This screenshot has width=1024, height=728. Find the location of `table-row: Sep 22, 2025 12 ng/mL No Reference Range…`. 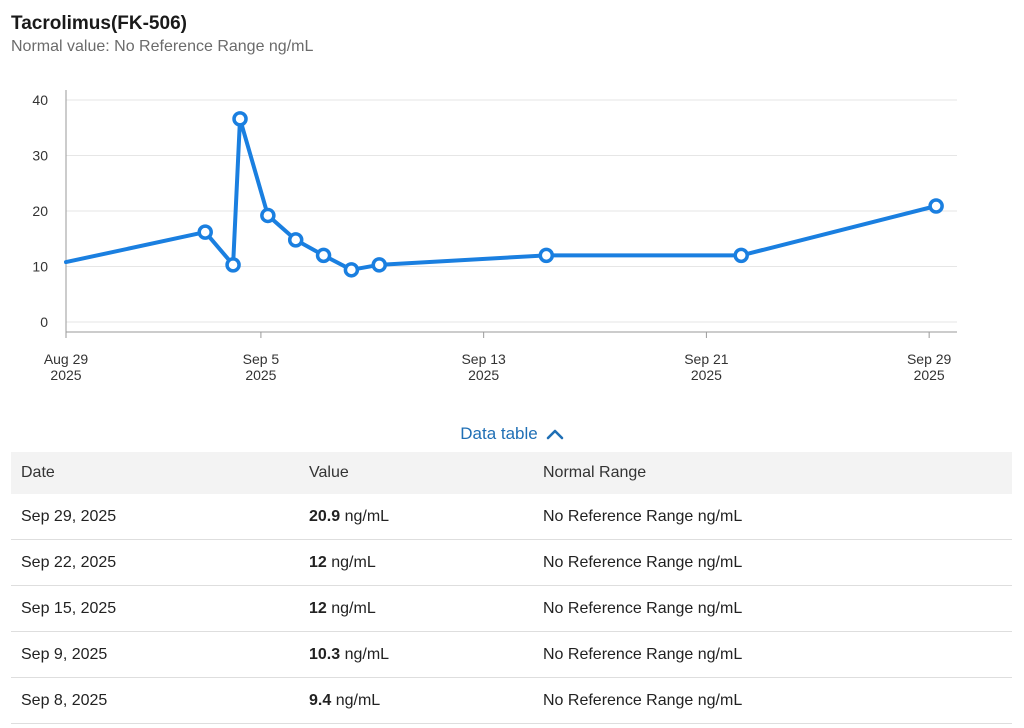

table-row: Sep 22, 2025 12 ng/mL No Reference Range… is located at coordinates (511, 562).